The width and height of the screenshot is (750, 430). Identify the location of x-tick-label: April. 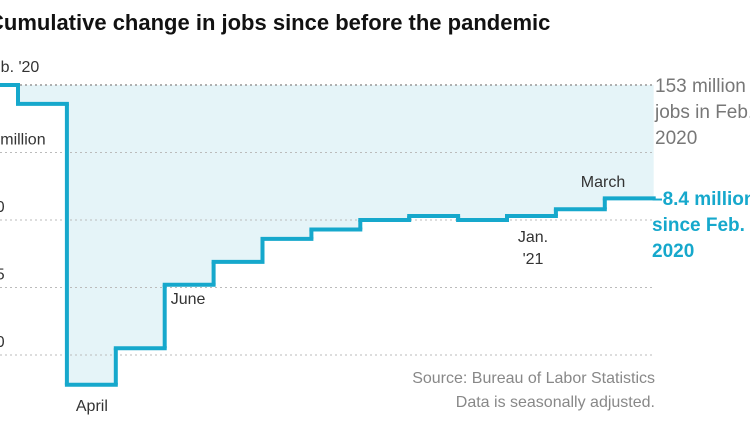
(91, 406).